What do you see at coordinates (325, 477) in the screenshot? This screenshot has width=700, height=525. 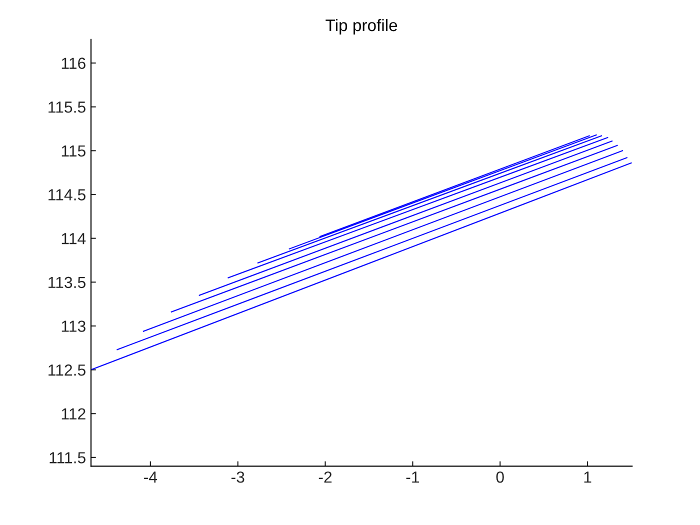 I see `x-tick-label: -2` at bounding box center [325, 477].